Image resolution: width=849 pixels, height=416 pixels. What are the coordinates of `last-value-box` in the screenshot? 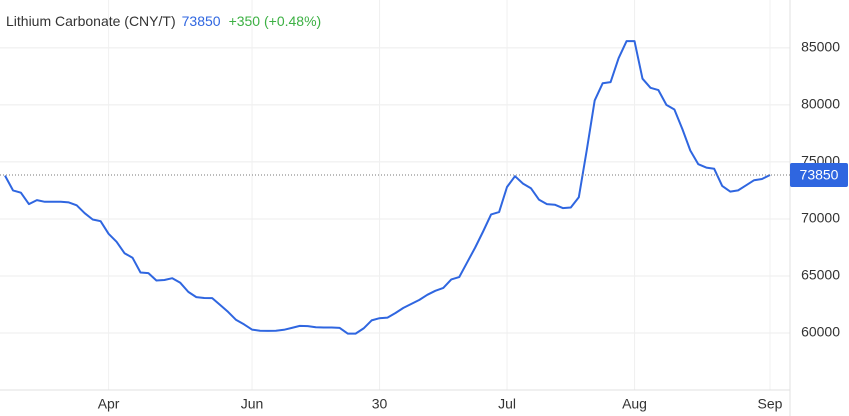 It's located at (819, 175).